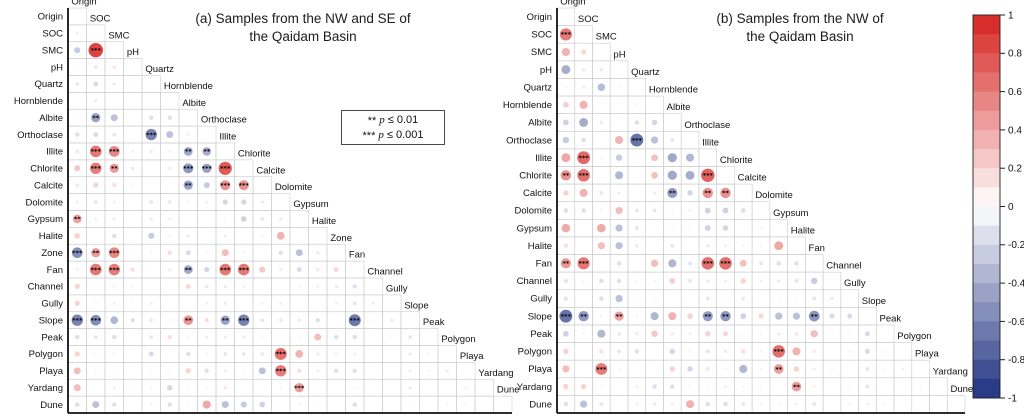 The width and height of the screenshot is (1024, 417). Describe the element at coordinates (986, 139) in the screenshot. I see `colorbar-band` at that location.